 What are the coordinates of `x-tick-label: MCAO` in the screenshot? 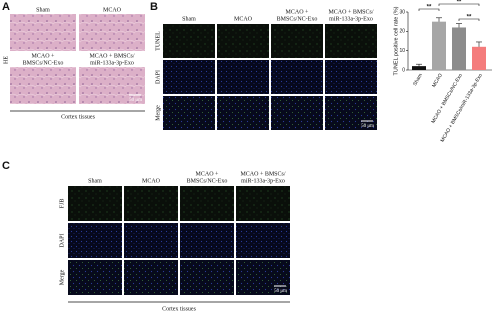 It's located at (437, 81).